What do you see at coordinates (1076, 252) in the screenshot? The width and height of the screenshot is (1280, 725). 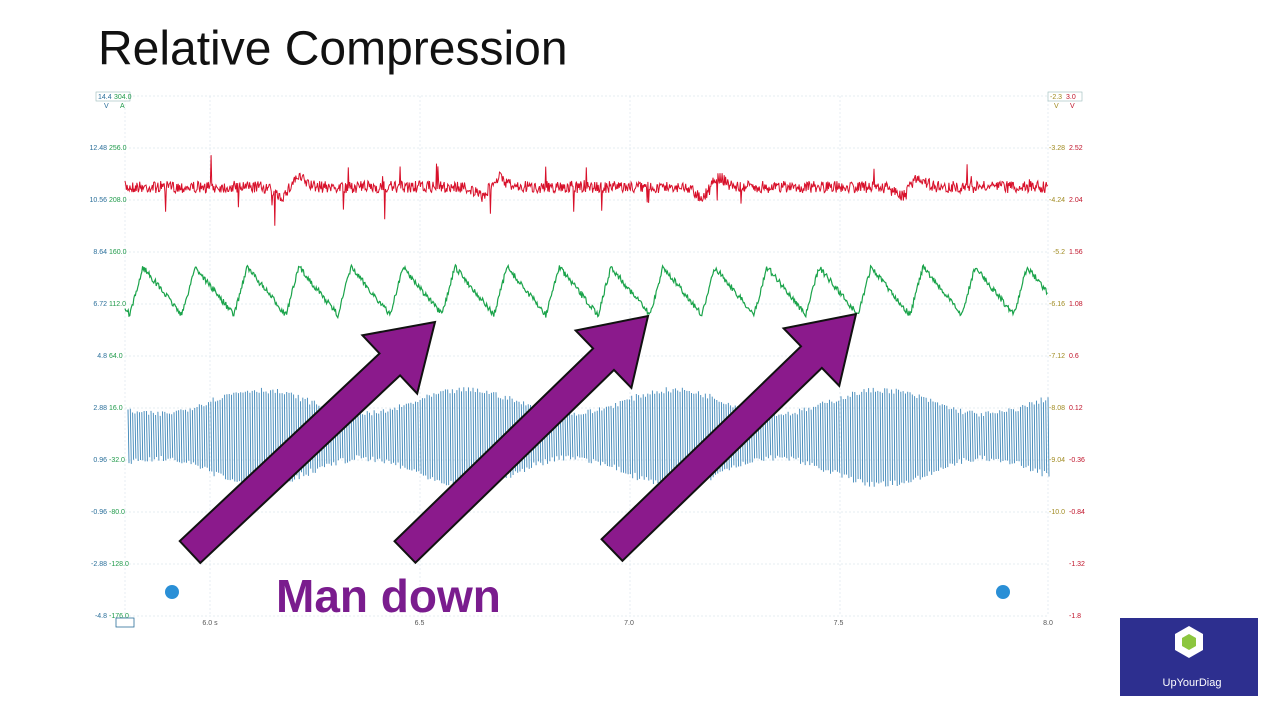 I see `right-axis-label: 1.56` at bounding box center [1076, 252].